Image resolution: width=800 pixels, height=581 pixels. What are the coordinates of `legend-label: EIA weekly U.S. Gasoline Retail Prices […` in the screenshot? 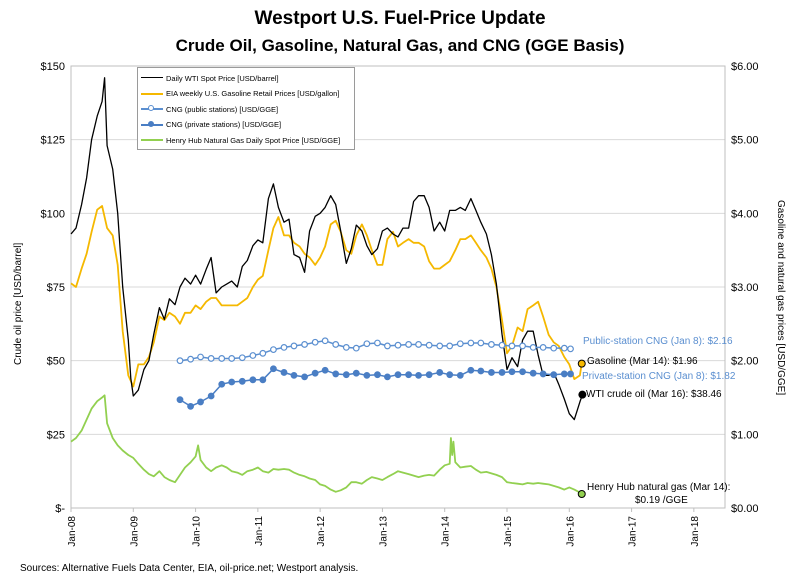 It's located at (253, 93).